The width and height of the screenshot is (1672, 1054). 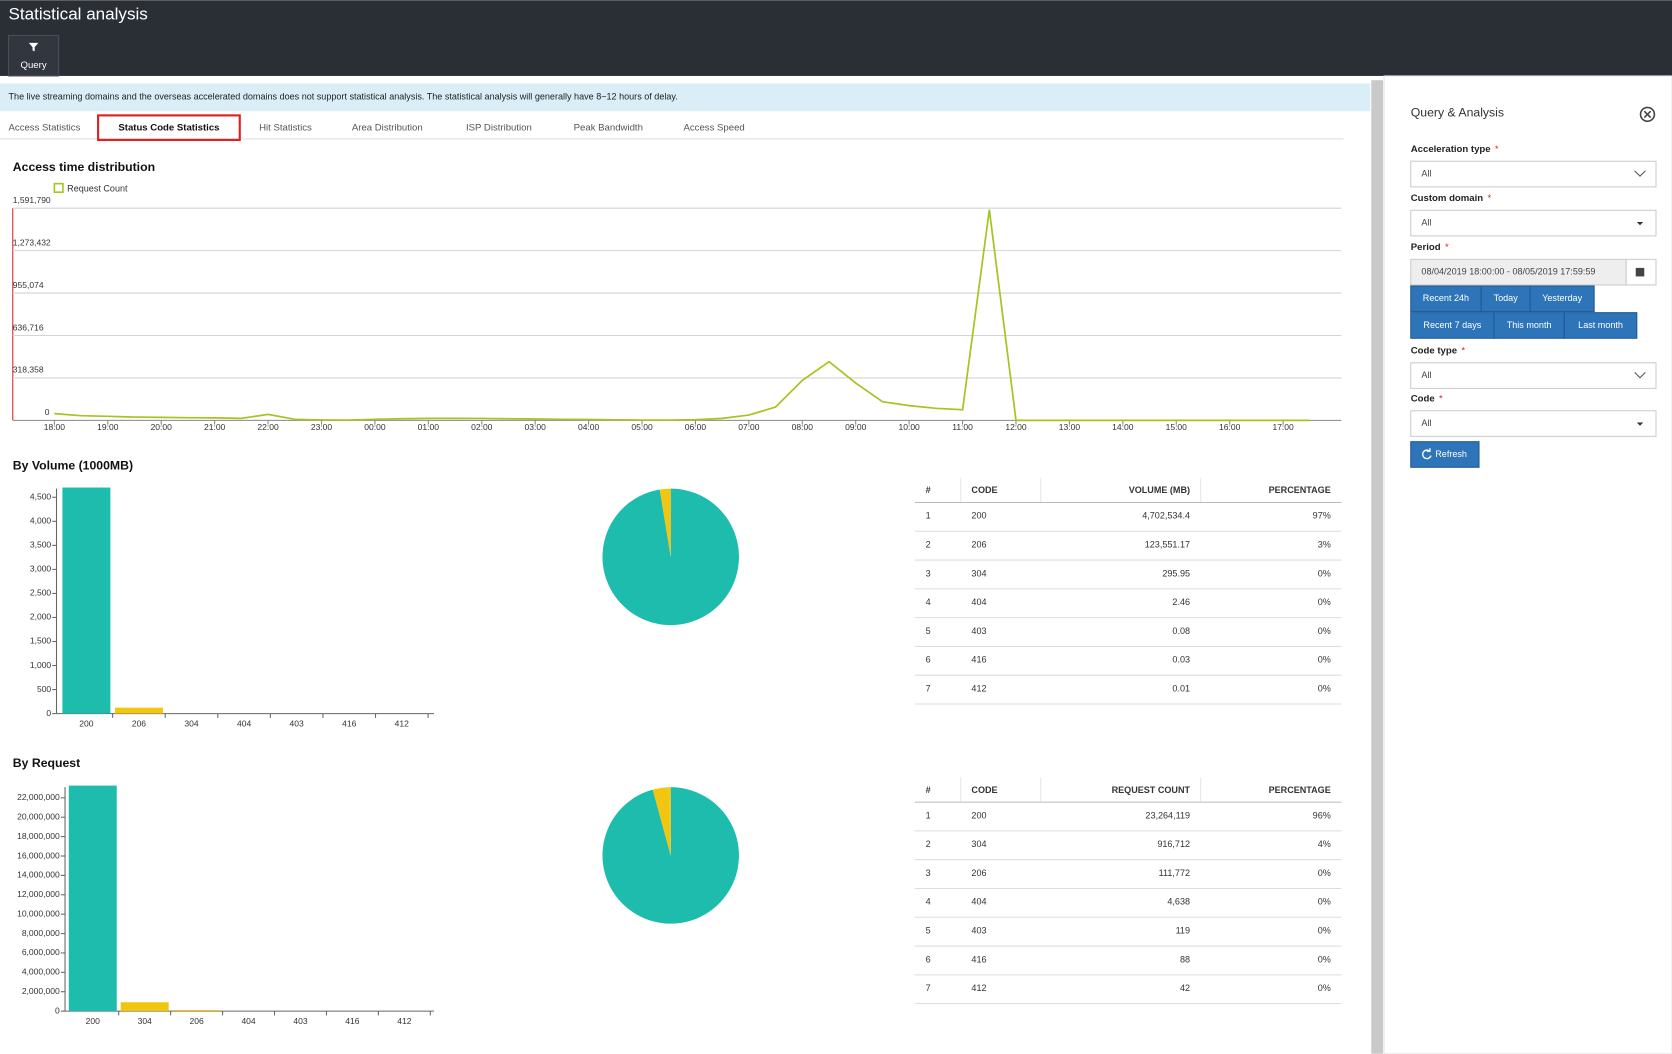 I want to click on x-tick-label: 20:00, so click(x=162, y=427).